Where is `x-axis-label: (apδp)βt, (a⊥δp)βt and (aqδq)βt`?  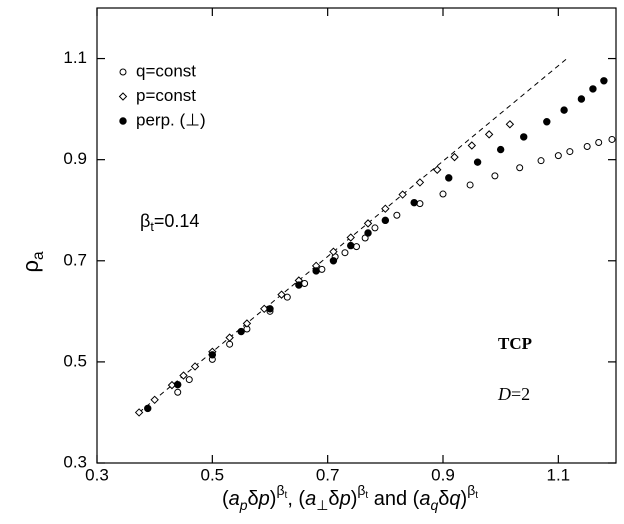 x-axis-label: (apδp)βt, (a⊥δp)βt and (aqδq)βt is located at coordinates (350, 497).